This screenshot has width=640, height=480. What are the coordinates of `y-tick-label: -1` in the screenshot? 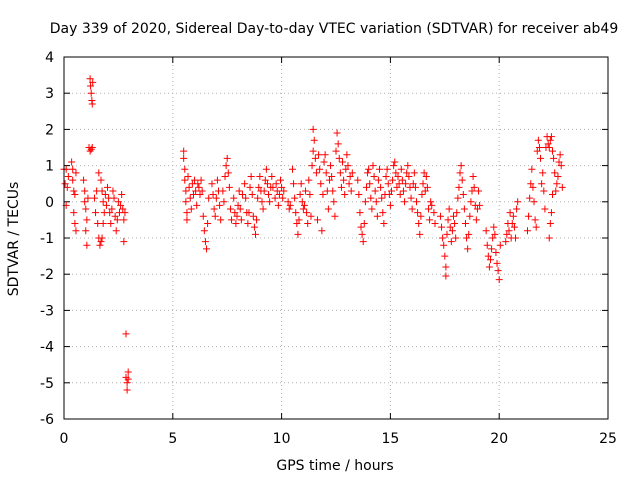 It's located at (47, 239).